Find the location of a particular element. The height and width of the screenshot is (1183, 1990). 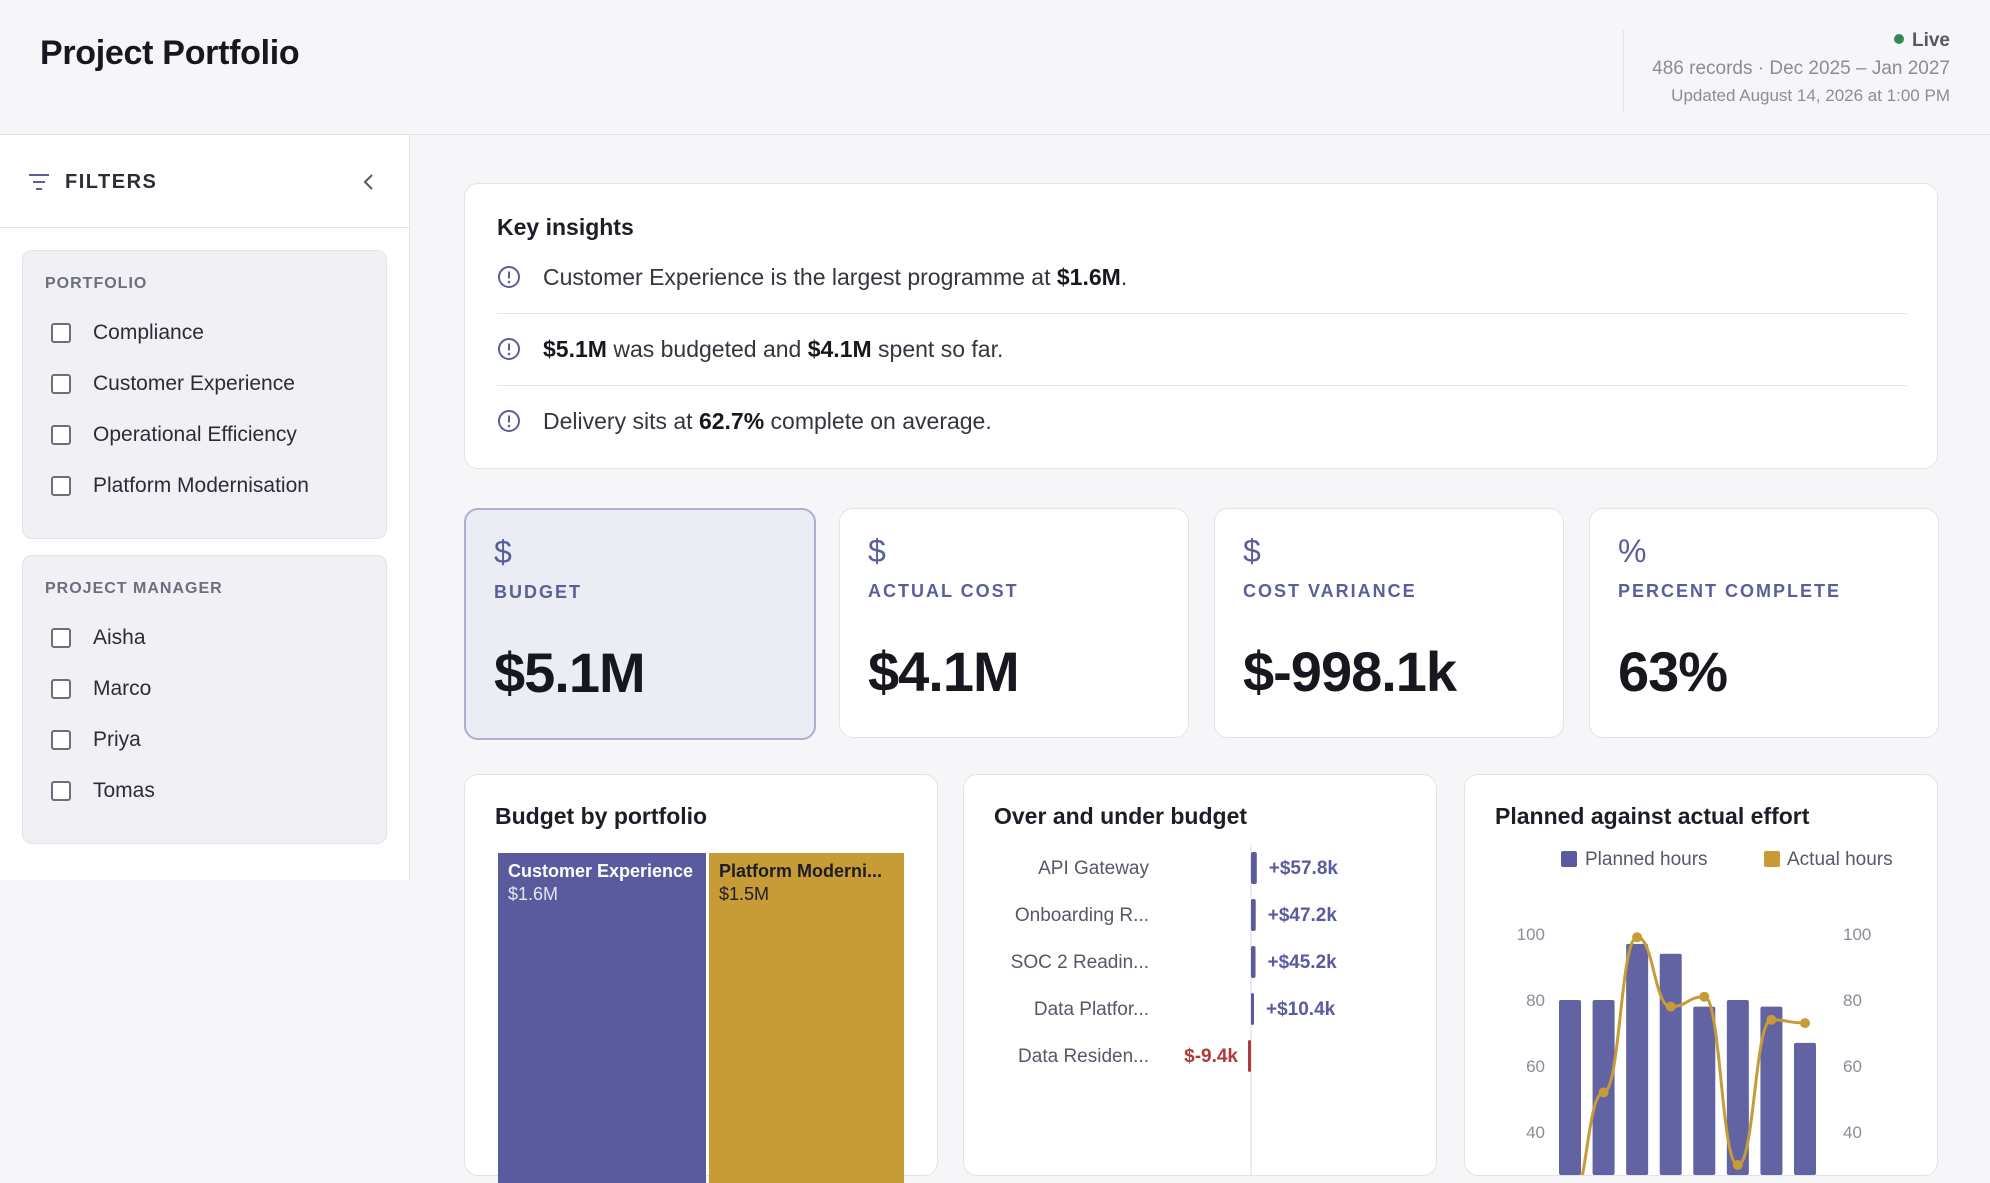

kpi-value: $4.1M is located at coordinates (944, 671).